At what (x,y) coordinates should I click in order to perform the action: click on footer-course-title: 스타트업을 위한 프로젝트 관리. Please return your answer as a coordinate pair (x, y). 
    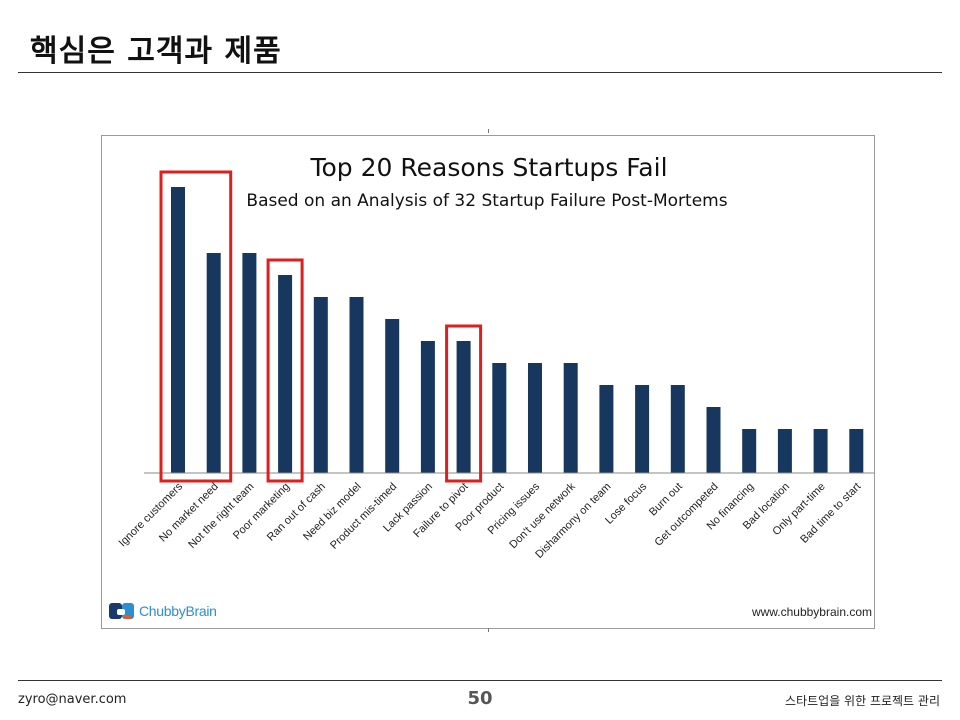
    Looking at the image, I should click on (862, 701).